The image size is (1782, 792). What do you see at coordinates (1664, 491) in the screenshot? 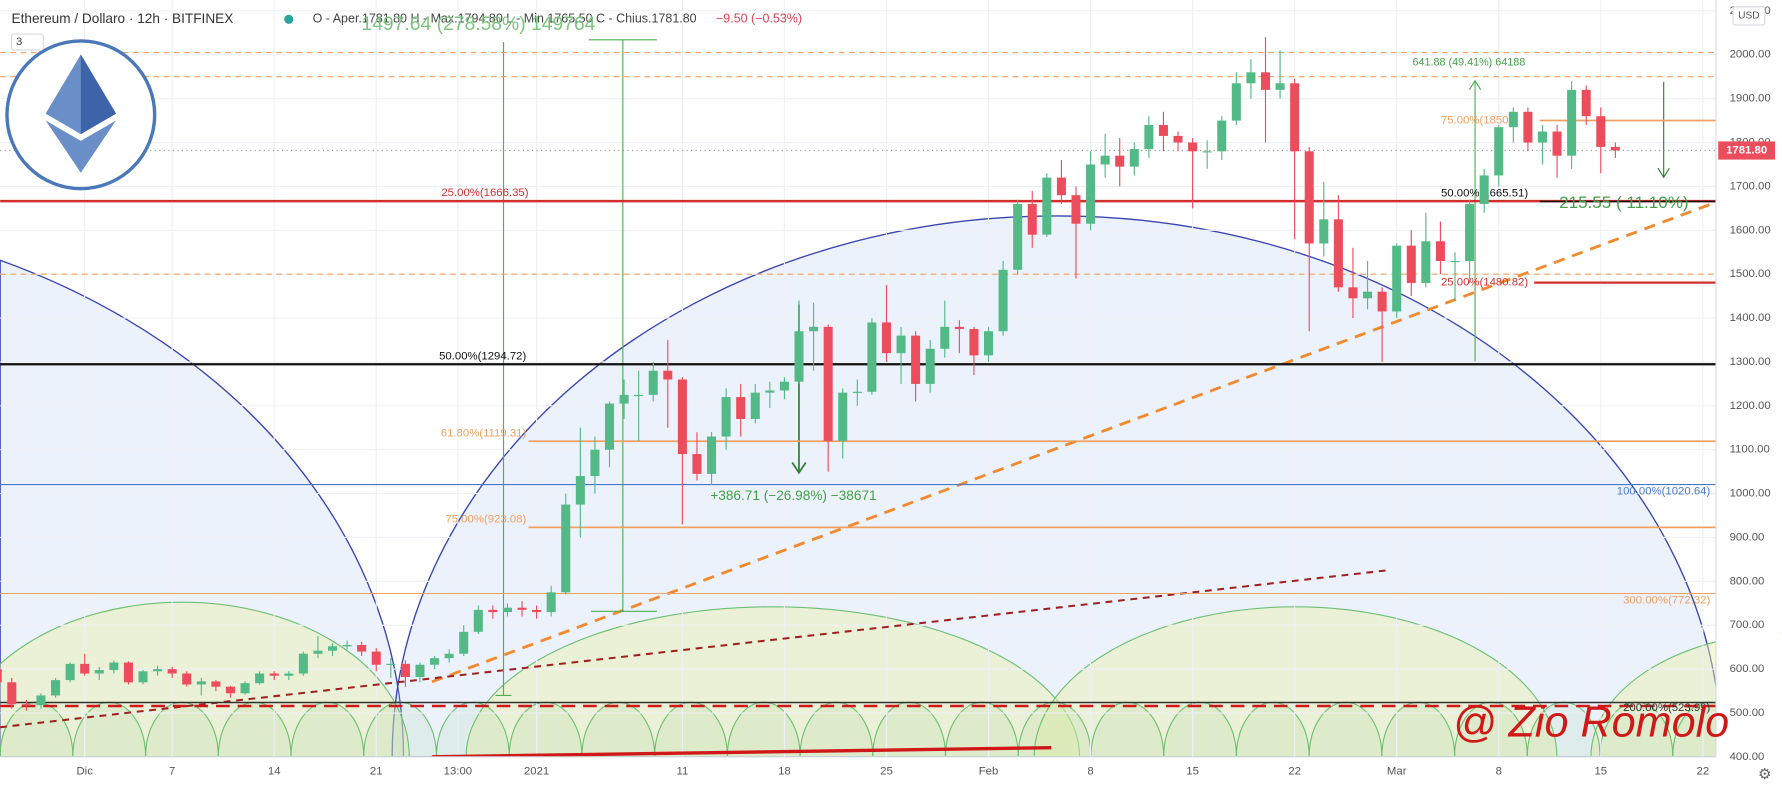
I see `fib-label: 100.00%(1020.64)` at bounding box center [1664, 491].